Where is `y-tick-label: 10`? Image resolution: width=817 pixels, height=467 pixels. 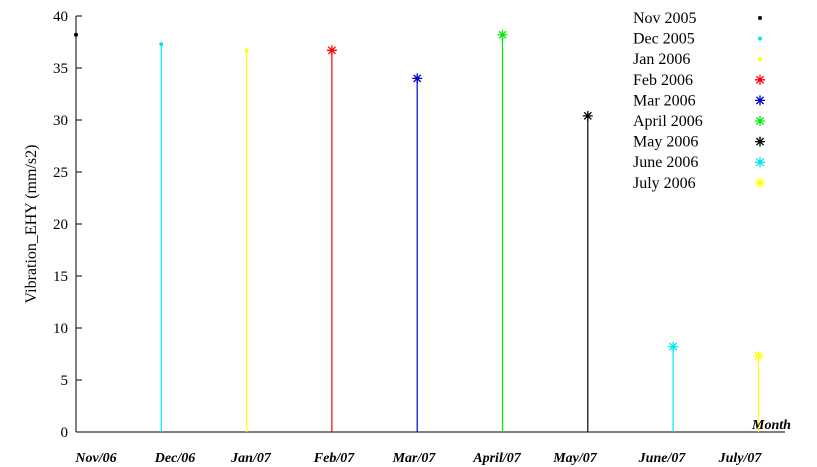
y-tick-label: 10 is located at coordinates (60, 329).